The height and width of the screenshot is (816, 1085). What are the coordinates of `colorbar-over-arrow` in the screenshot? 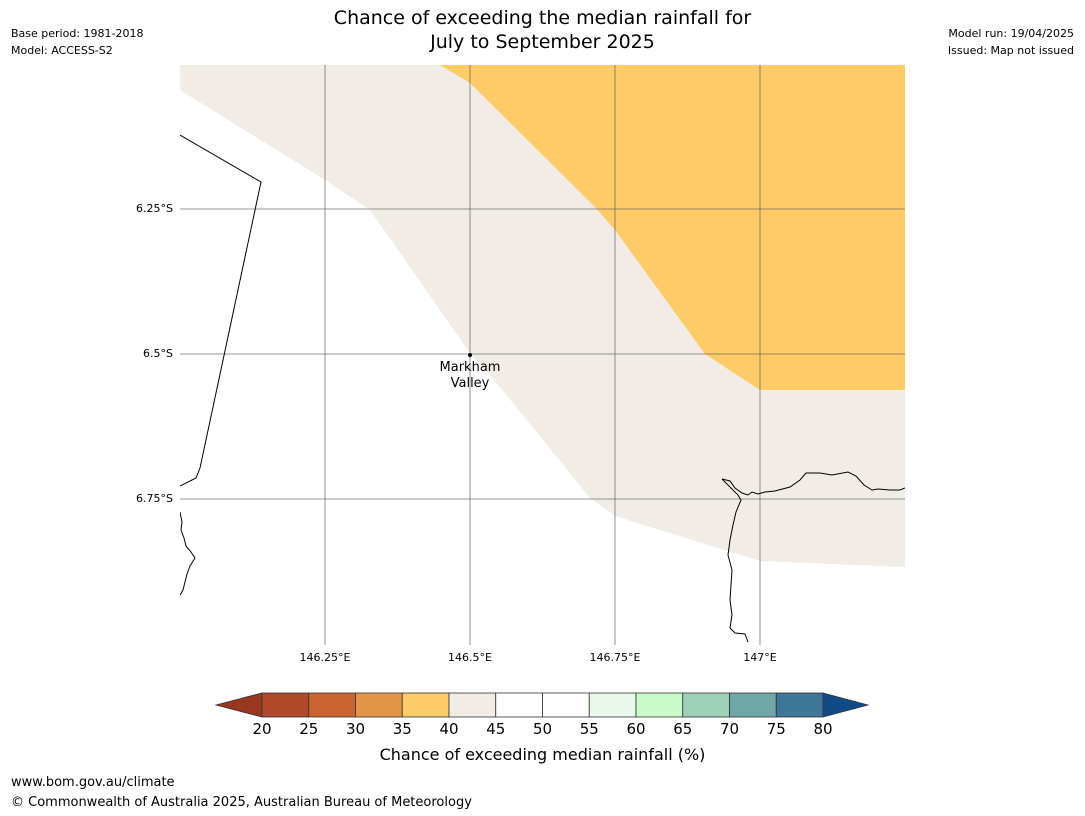 It's located at (846, 705).